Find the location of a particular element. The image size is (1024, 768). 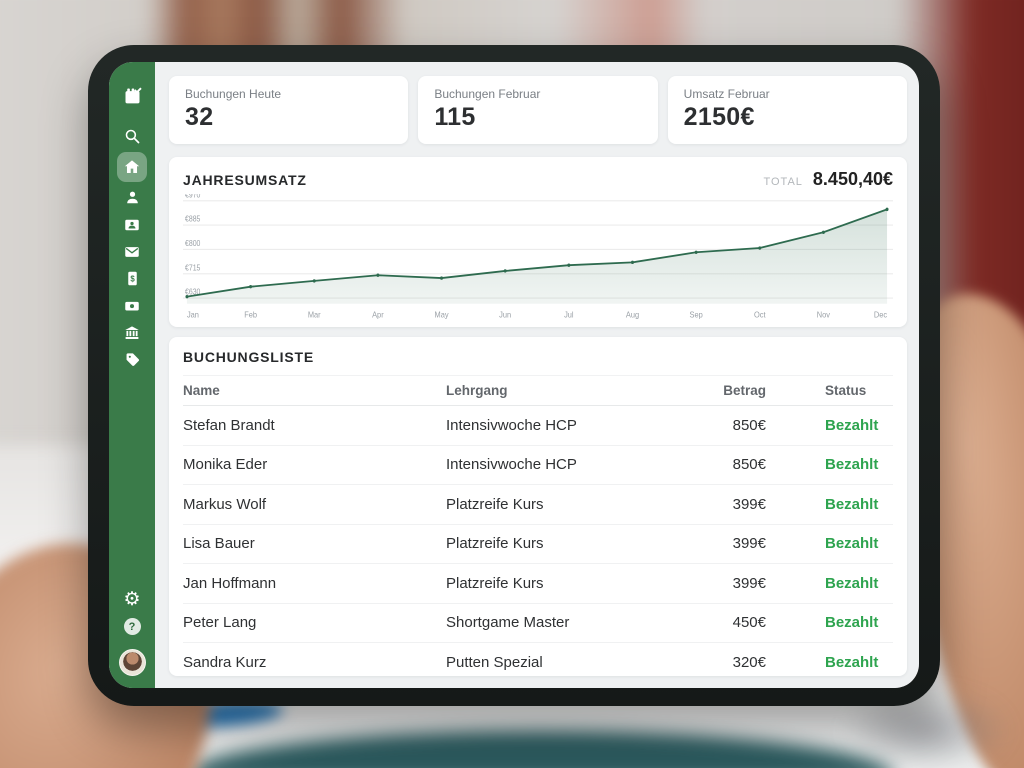

stat-card-bookings-today: Buchungen Heute 32 is located at coordinates (289, 110).